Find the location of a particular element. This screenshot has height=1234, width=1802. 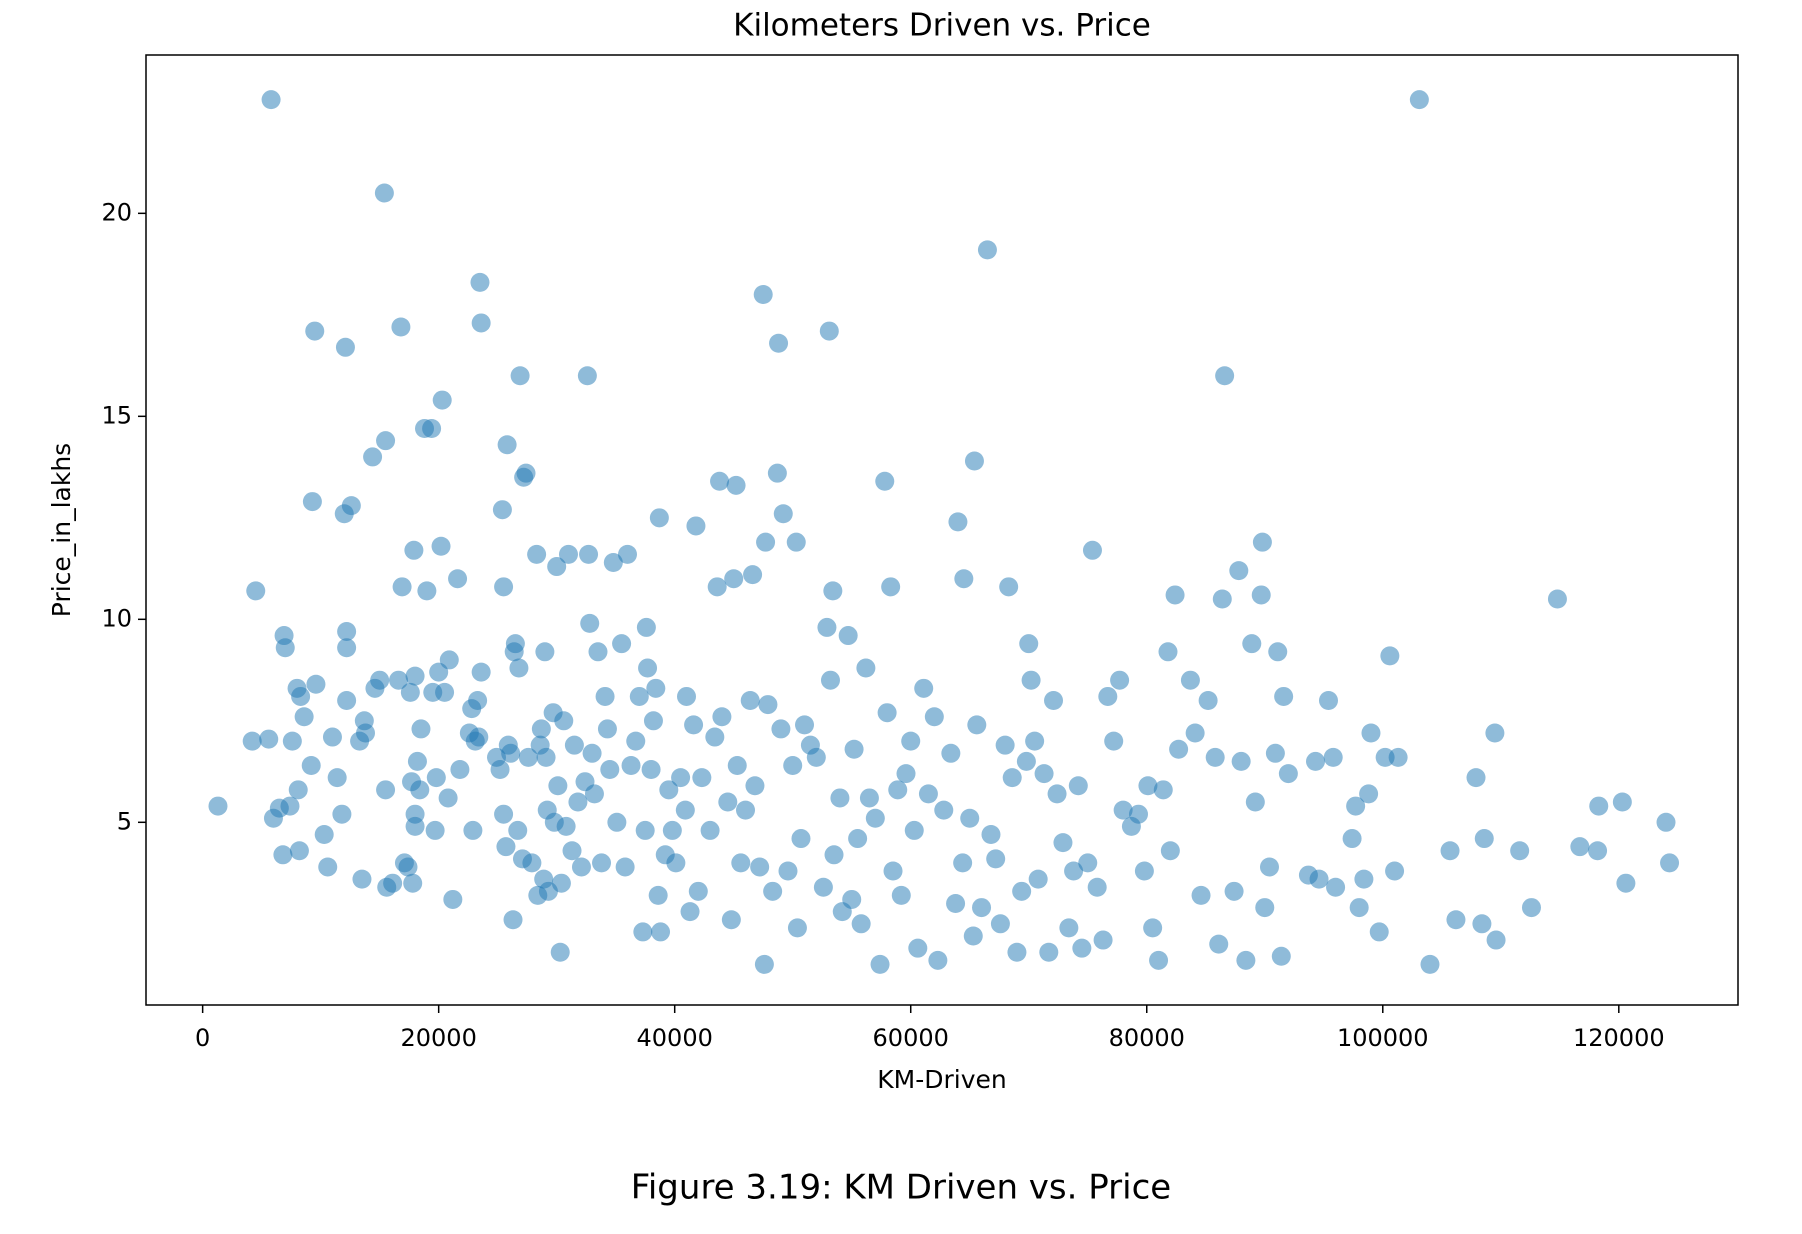

y-tick-label: 15 is located at coordinates (116, 415).